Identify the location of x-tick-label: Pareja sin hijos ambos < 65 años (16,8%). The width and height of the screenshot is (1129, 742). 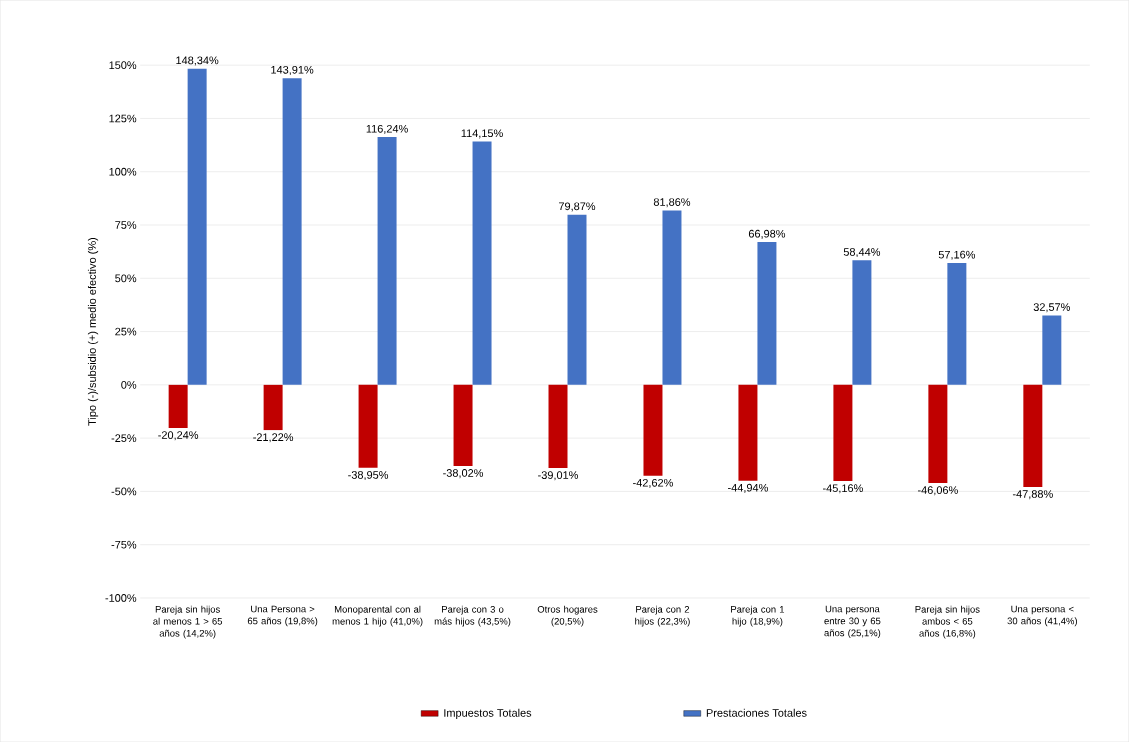
(947, 622).